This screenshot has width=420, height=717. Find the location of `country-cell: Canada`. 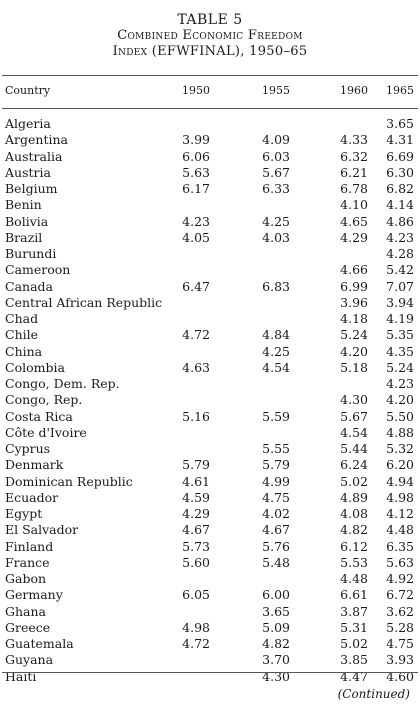

country-cell: Canada is located at coordinates (29, 286).